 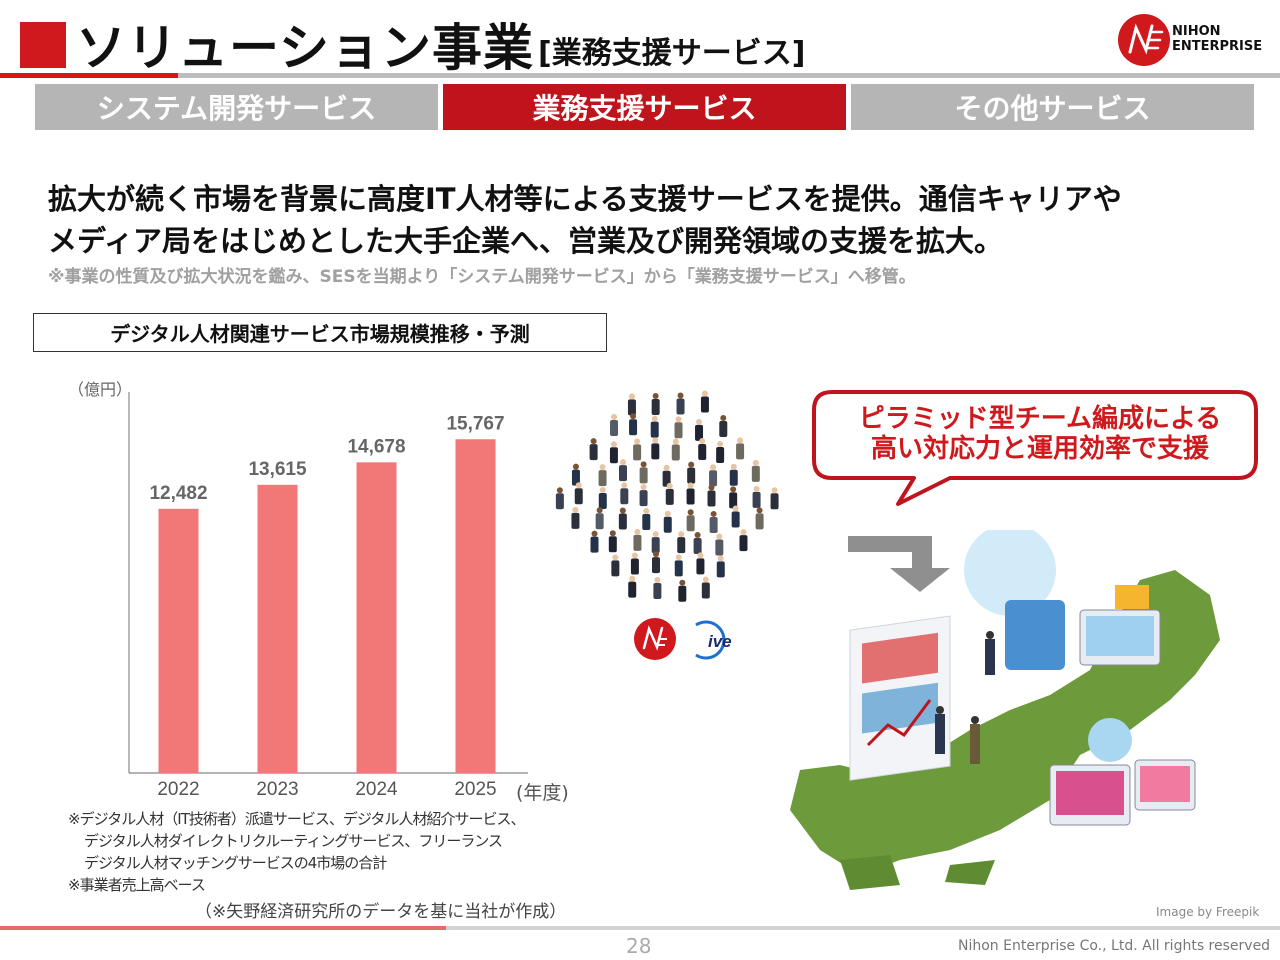 I want to click on x-tick-2022: 2022, so click(x=178, y=789).